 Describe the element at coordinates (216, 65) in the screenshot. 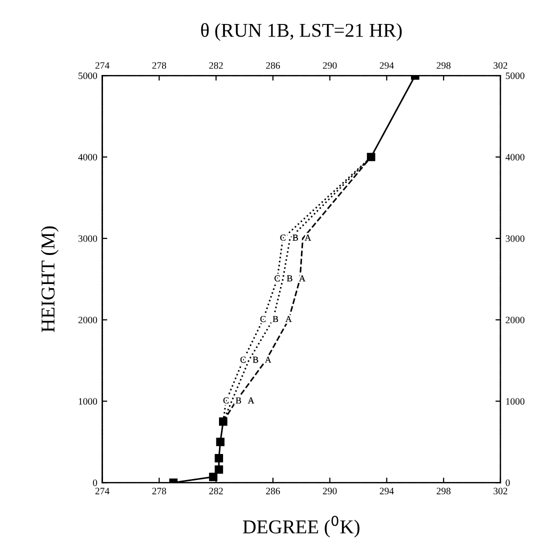

I see `x2-tick-label: 282` at that location.